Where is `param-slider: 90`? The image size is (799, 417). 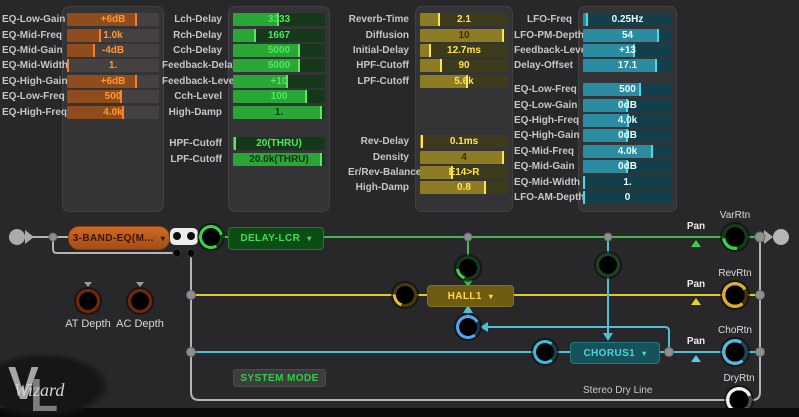 param-slider: 90 is located at coordinates (464, 66).